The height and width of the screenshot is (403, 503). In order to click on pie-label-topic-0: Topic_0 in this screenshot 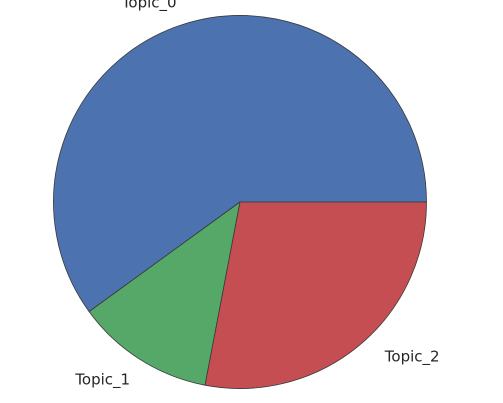, I will do `click(149, 6)`.